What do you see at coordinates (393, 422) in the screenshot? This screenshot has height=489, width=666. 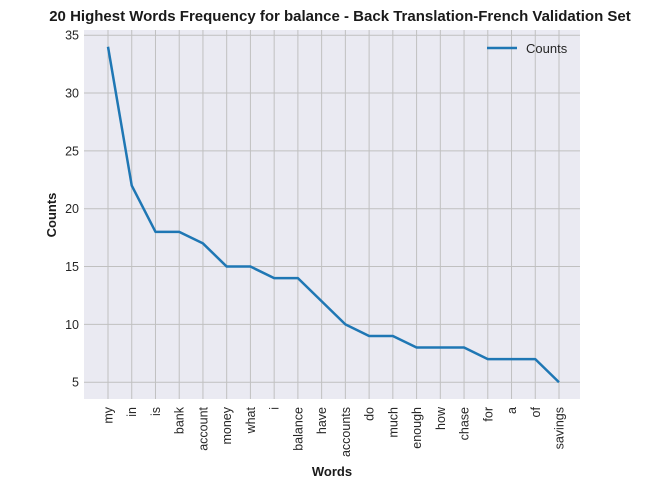 I see `x-tick-label: much` at bounding box center [393, 422].